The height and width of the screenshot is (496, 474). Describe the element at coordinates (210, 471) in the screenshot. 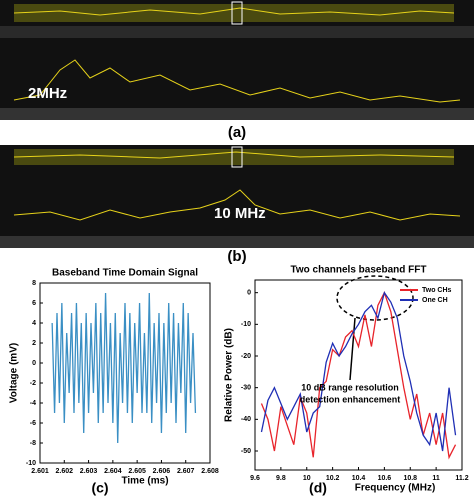

I see `x-tick-label: 2.608` at that location.